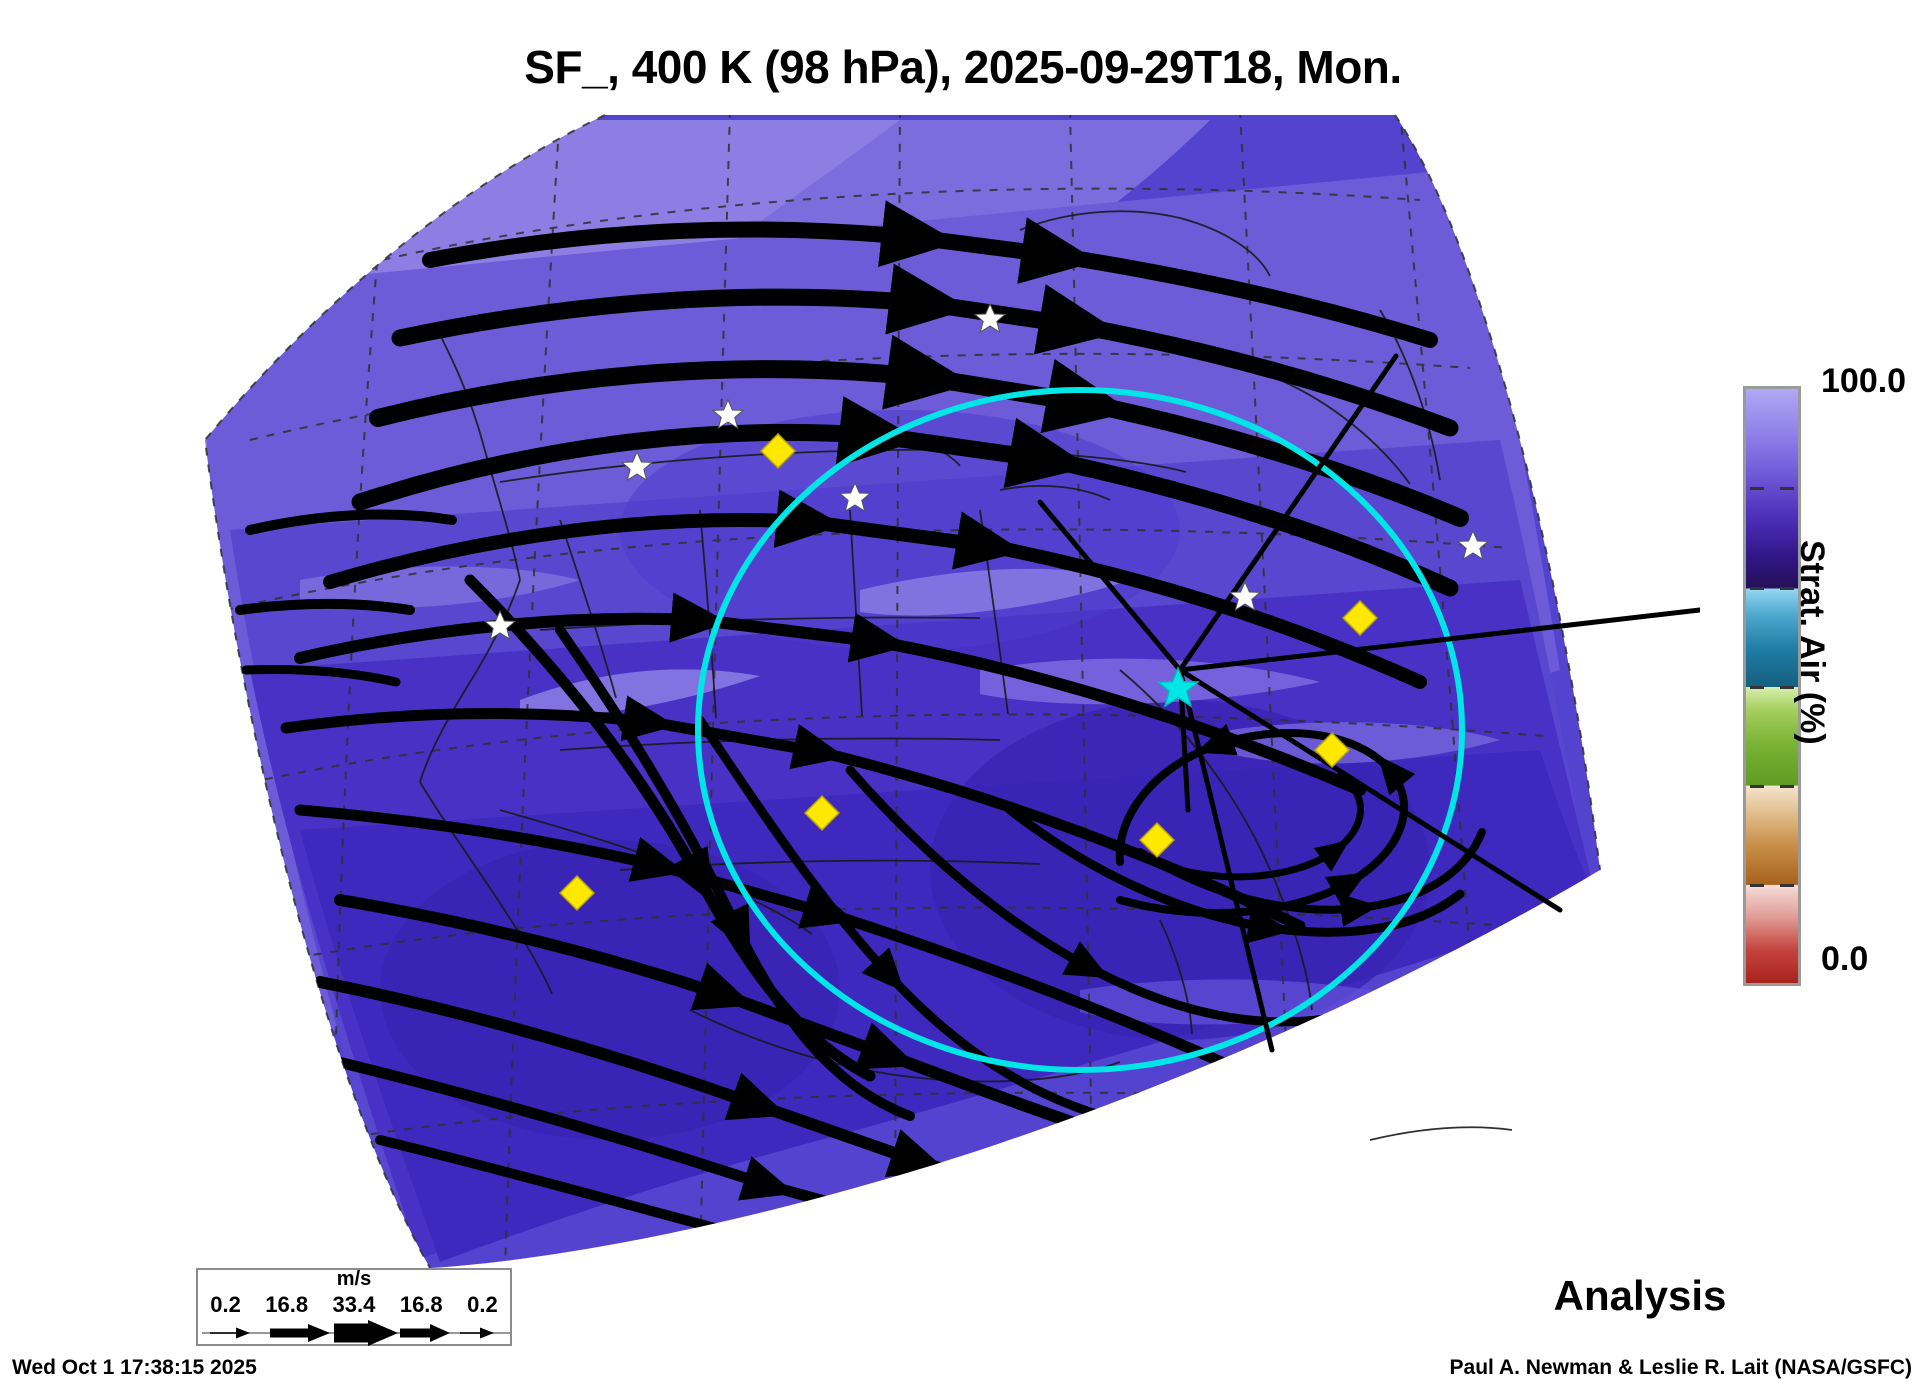 This screenshot has height=1394, width=1926. What do you see at coordinates (1497, 492) in the screenshot?
I see `graticule-edge-right` at bounding box center [1497, 492].